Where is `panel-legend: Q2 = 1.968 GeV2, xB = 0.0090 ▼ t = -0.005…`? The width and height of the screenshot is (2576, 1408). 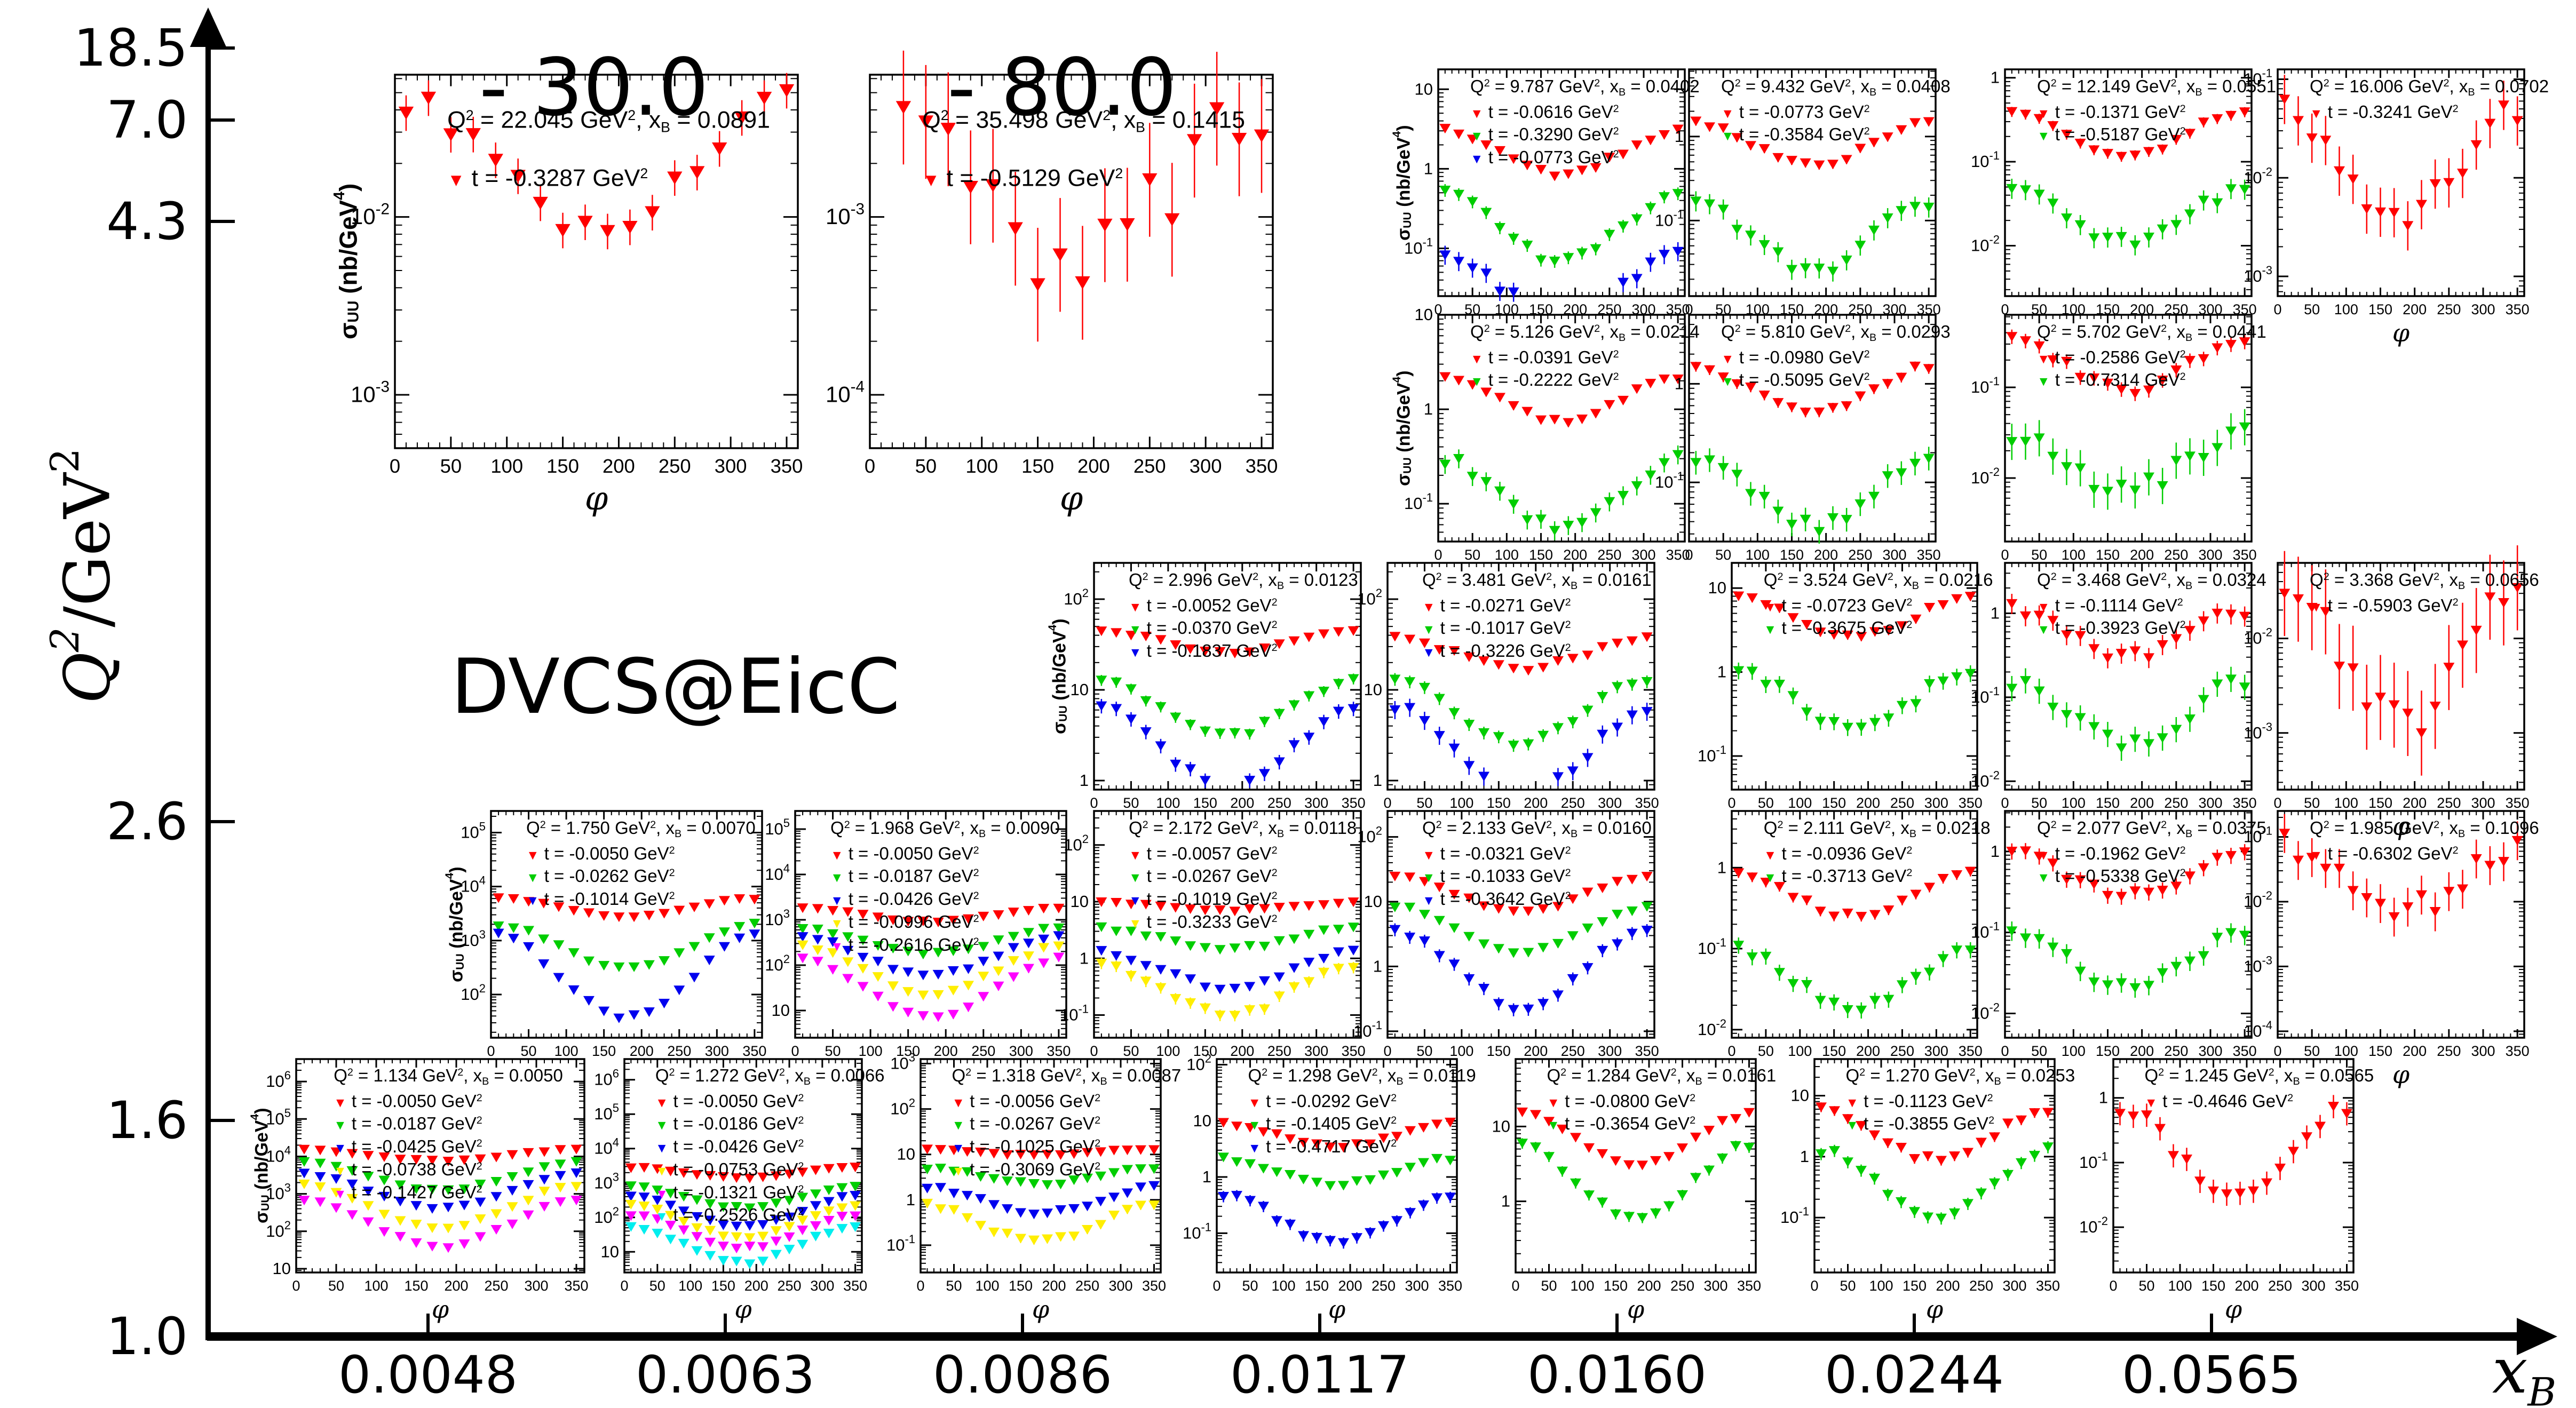 panel-legend: Q2 = 1.968 GeV2, xB = 0.0090 ▼ t = -0.005… is located at coordinates (945, 886).